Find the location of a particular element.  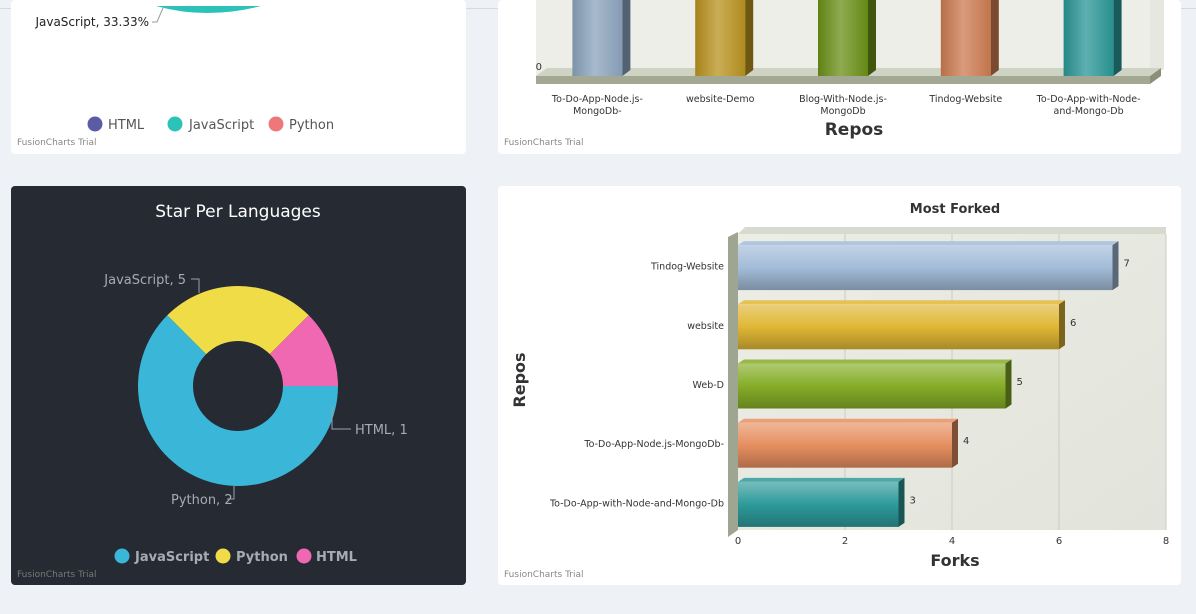

label-leader-python is located at coordinates (231, 493).